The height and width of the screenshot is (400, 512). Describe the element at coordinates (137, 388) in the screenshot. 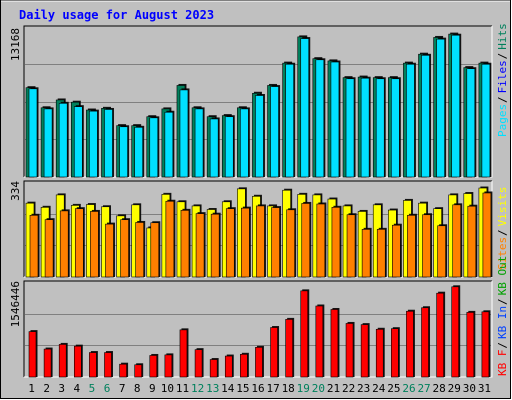

I see `x-label-day-8: 8` at that location.